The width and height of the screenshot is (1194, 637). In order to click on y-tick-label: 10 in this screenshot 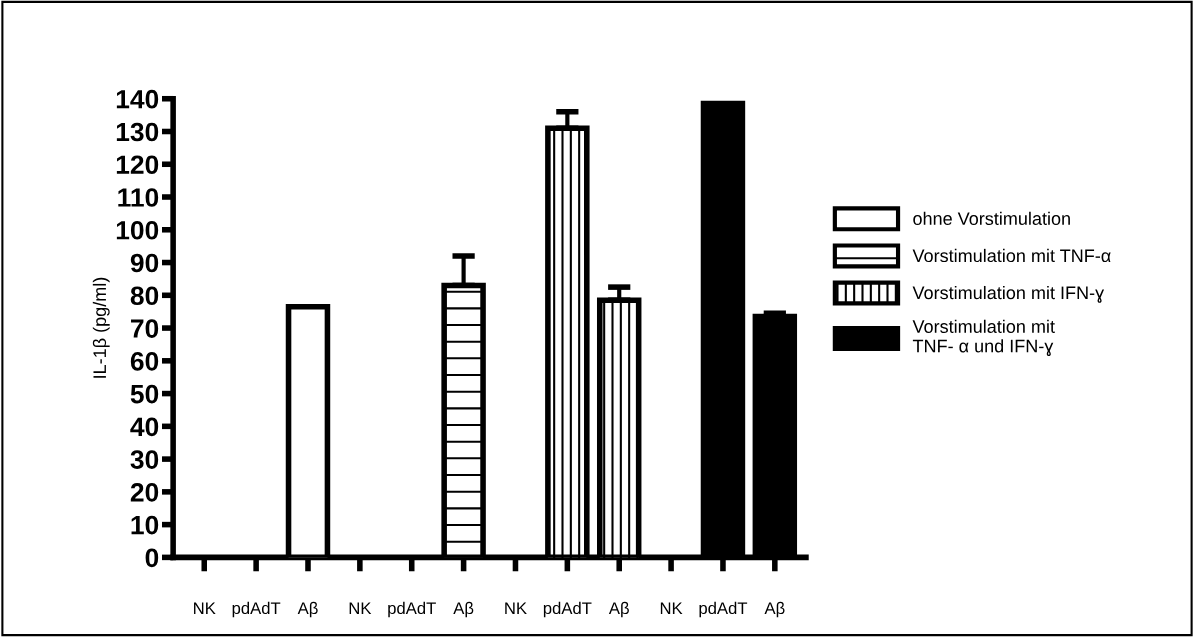, I will do `click(145, 525)`.